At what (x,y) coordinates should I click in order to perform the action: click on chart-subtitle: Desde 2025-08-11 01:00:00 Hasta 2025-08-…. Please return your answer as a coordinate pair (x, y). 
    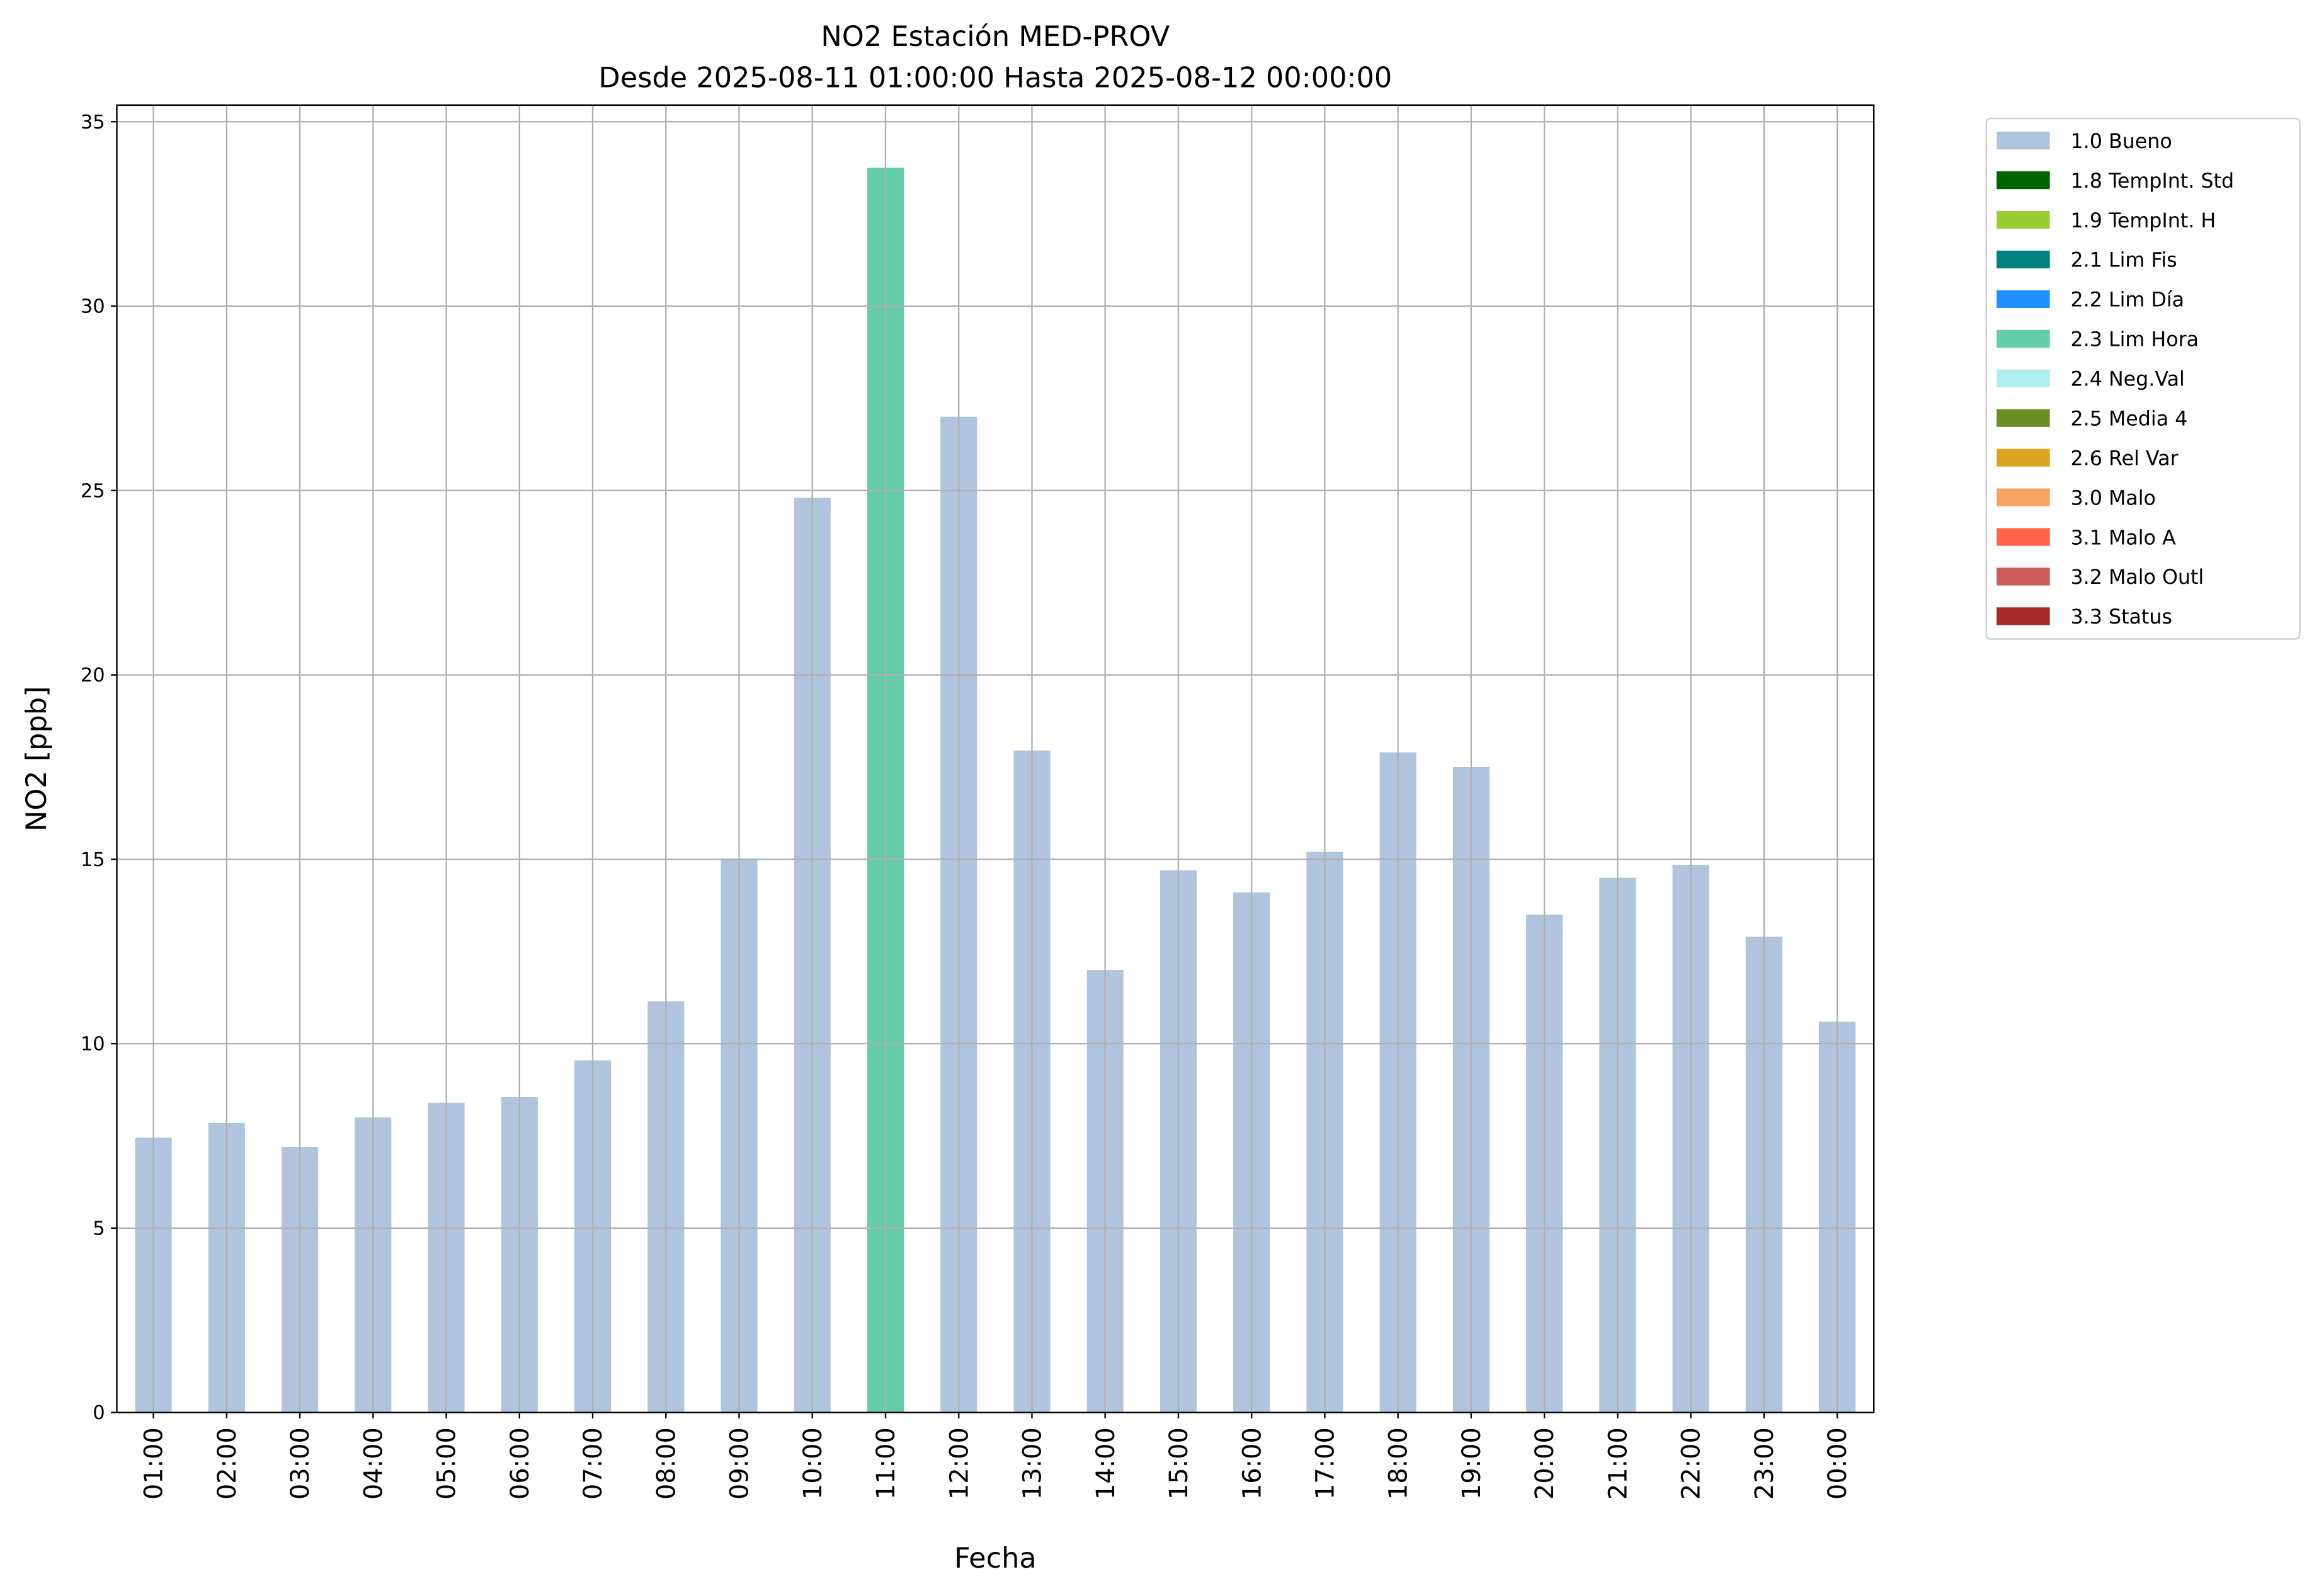
    Looking at the image, I should click on (995, 78).